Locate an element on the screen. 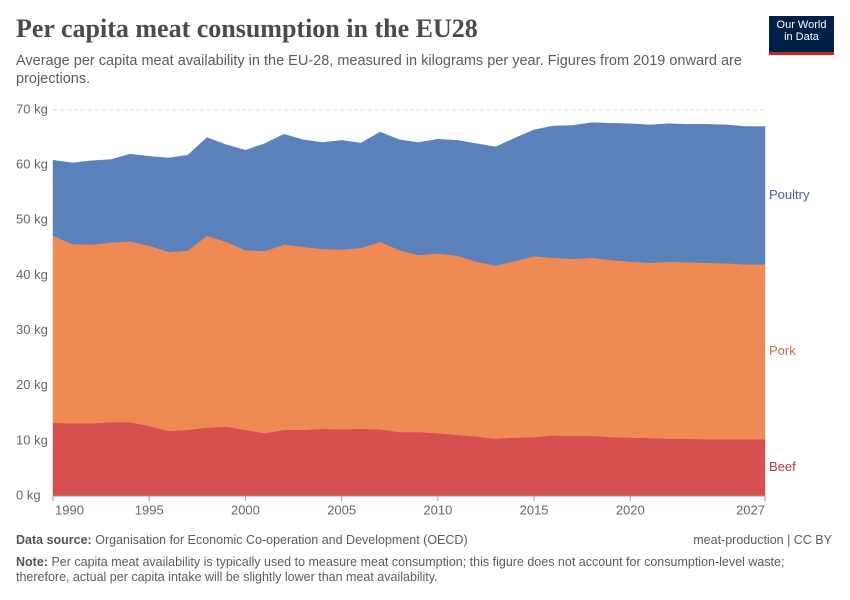  series-label: Pork is located at coordinates (782, 350).